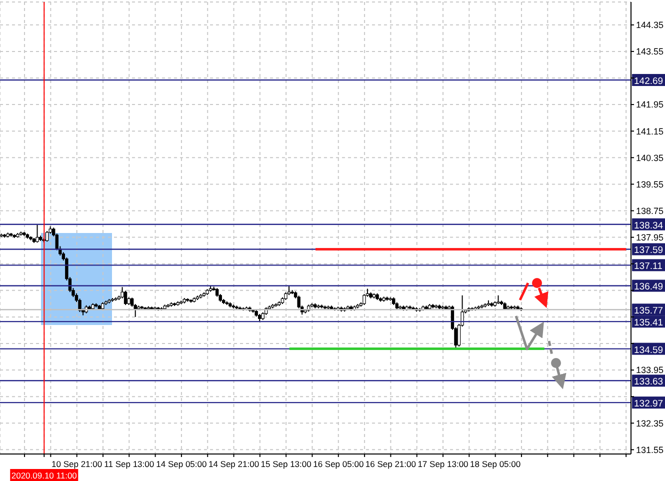 The image size is (665, 481). Describe the element at coordinates (650, 157) in the screenshot. I see `y-tick-label: 140.35` at that location.